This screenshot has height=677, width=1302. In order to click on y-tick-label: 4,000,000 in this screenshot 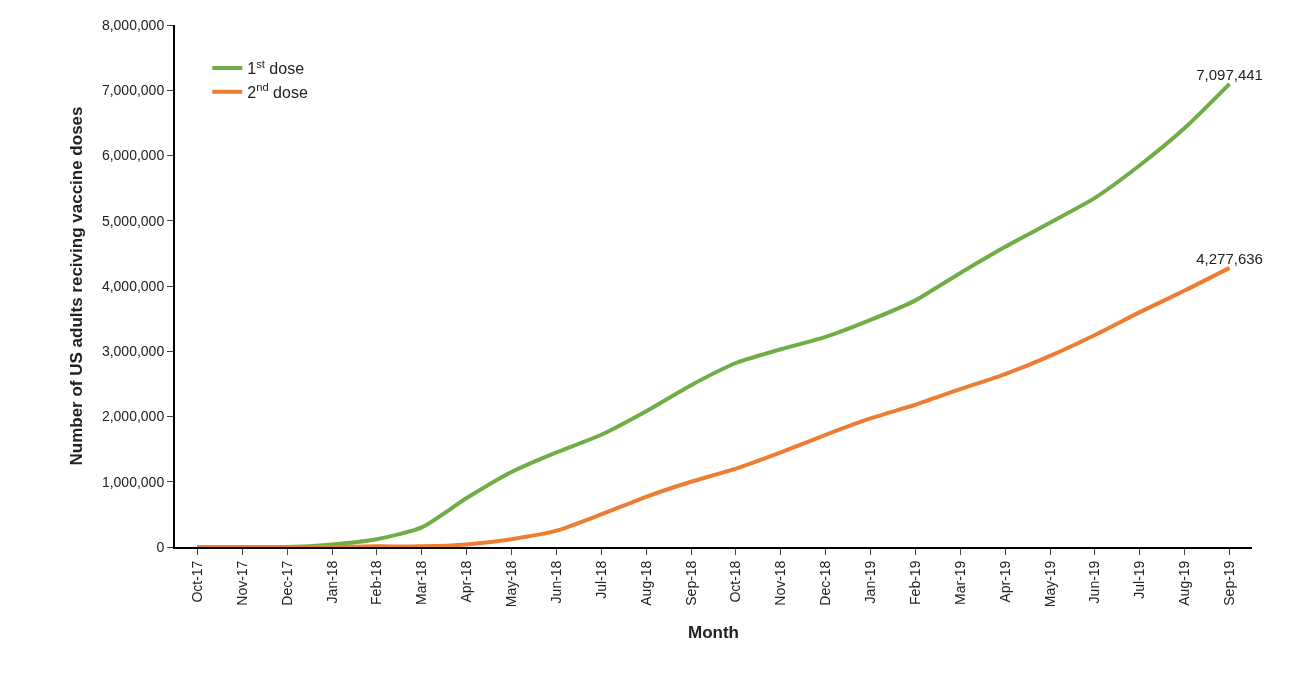, I will do `click(133, 285)`.